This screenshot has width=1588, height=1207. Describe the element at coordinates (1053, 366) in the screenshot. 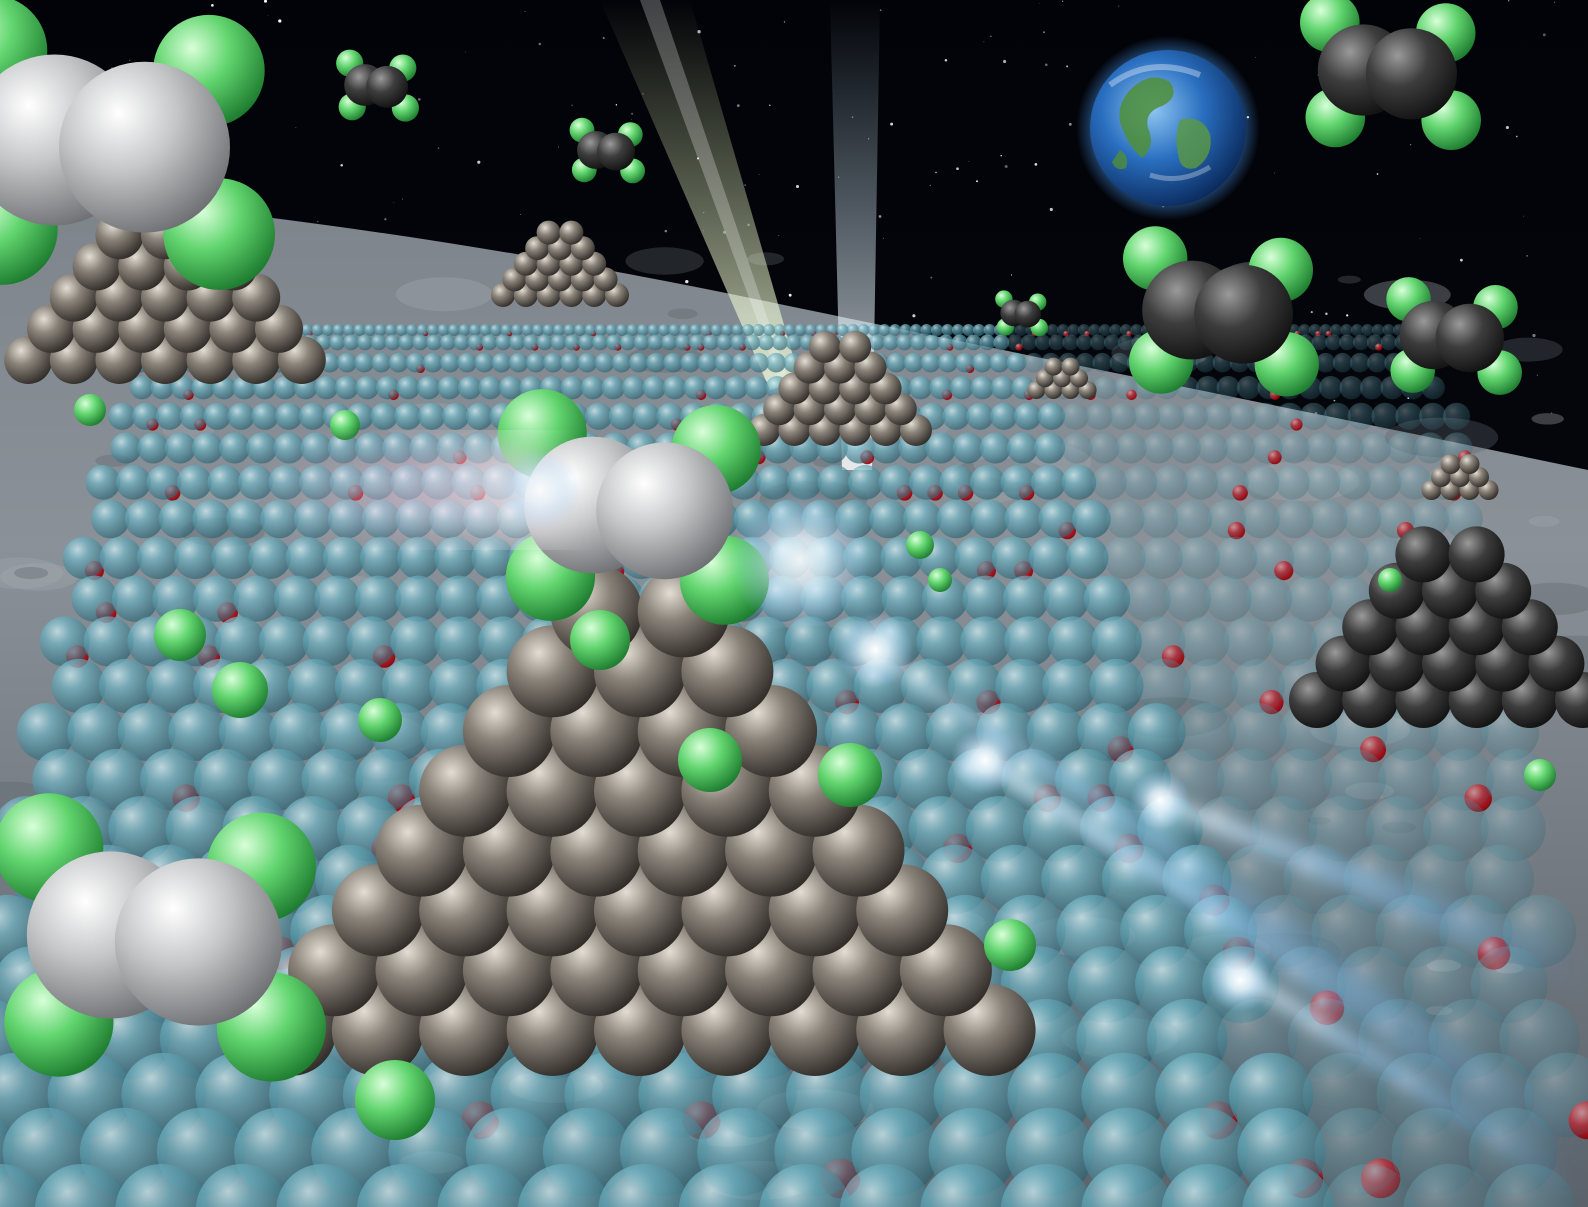

I see `cluster-atom` at that location.